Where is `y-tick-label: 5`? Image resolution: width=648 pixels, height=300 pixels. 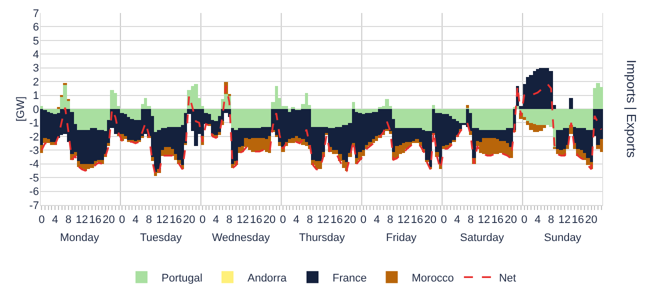
y-tick-label: 5 is located at coordinates (35, 41).